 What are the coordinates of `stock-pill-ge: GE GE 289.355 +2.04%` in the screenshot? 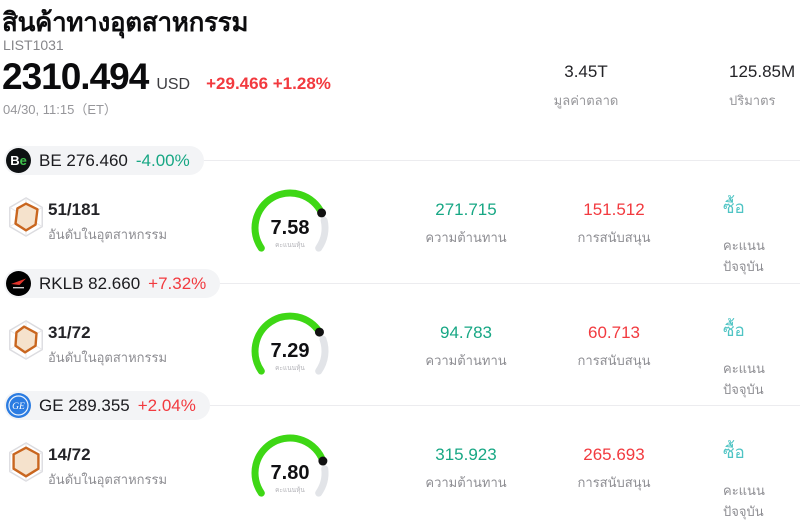 It's located at (107, 405).